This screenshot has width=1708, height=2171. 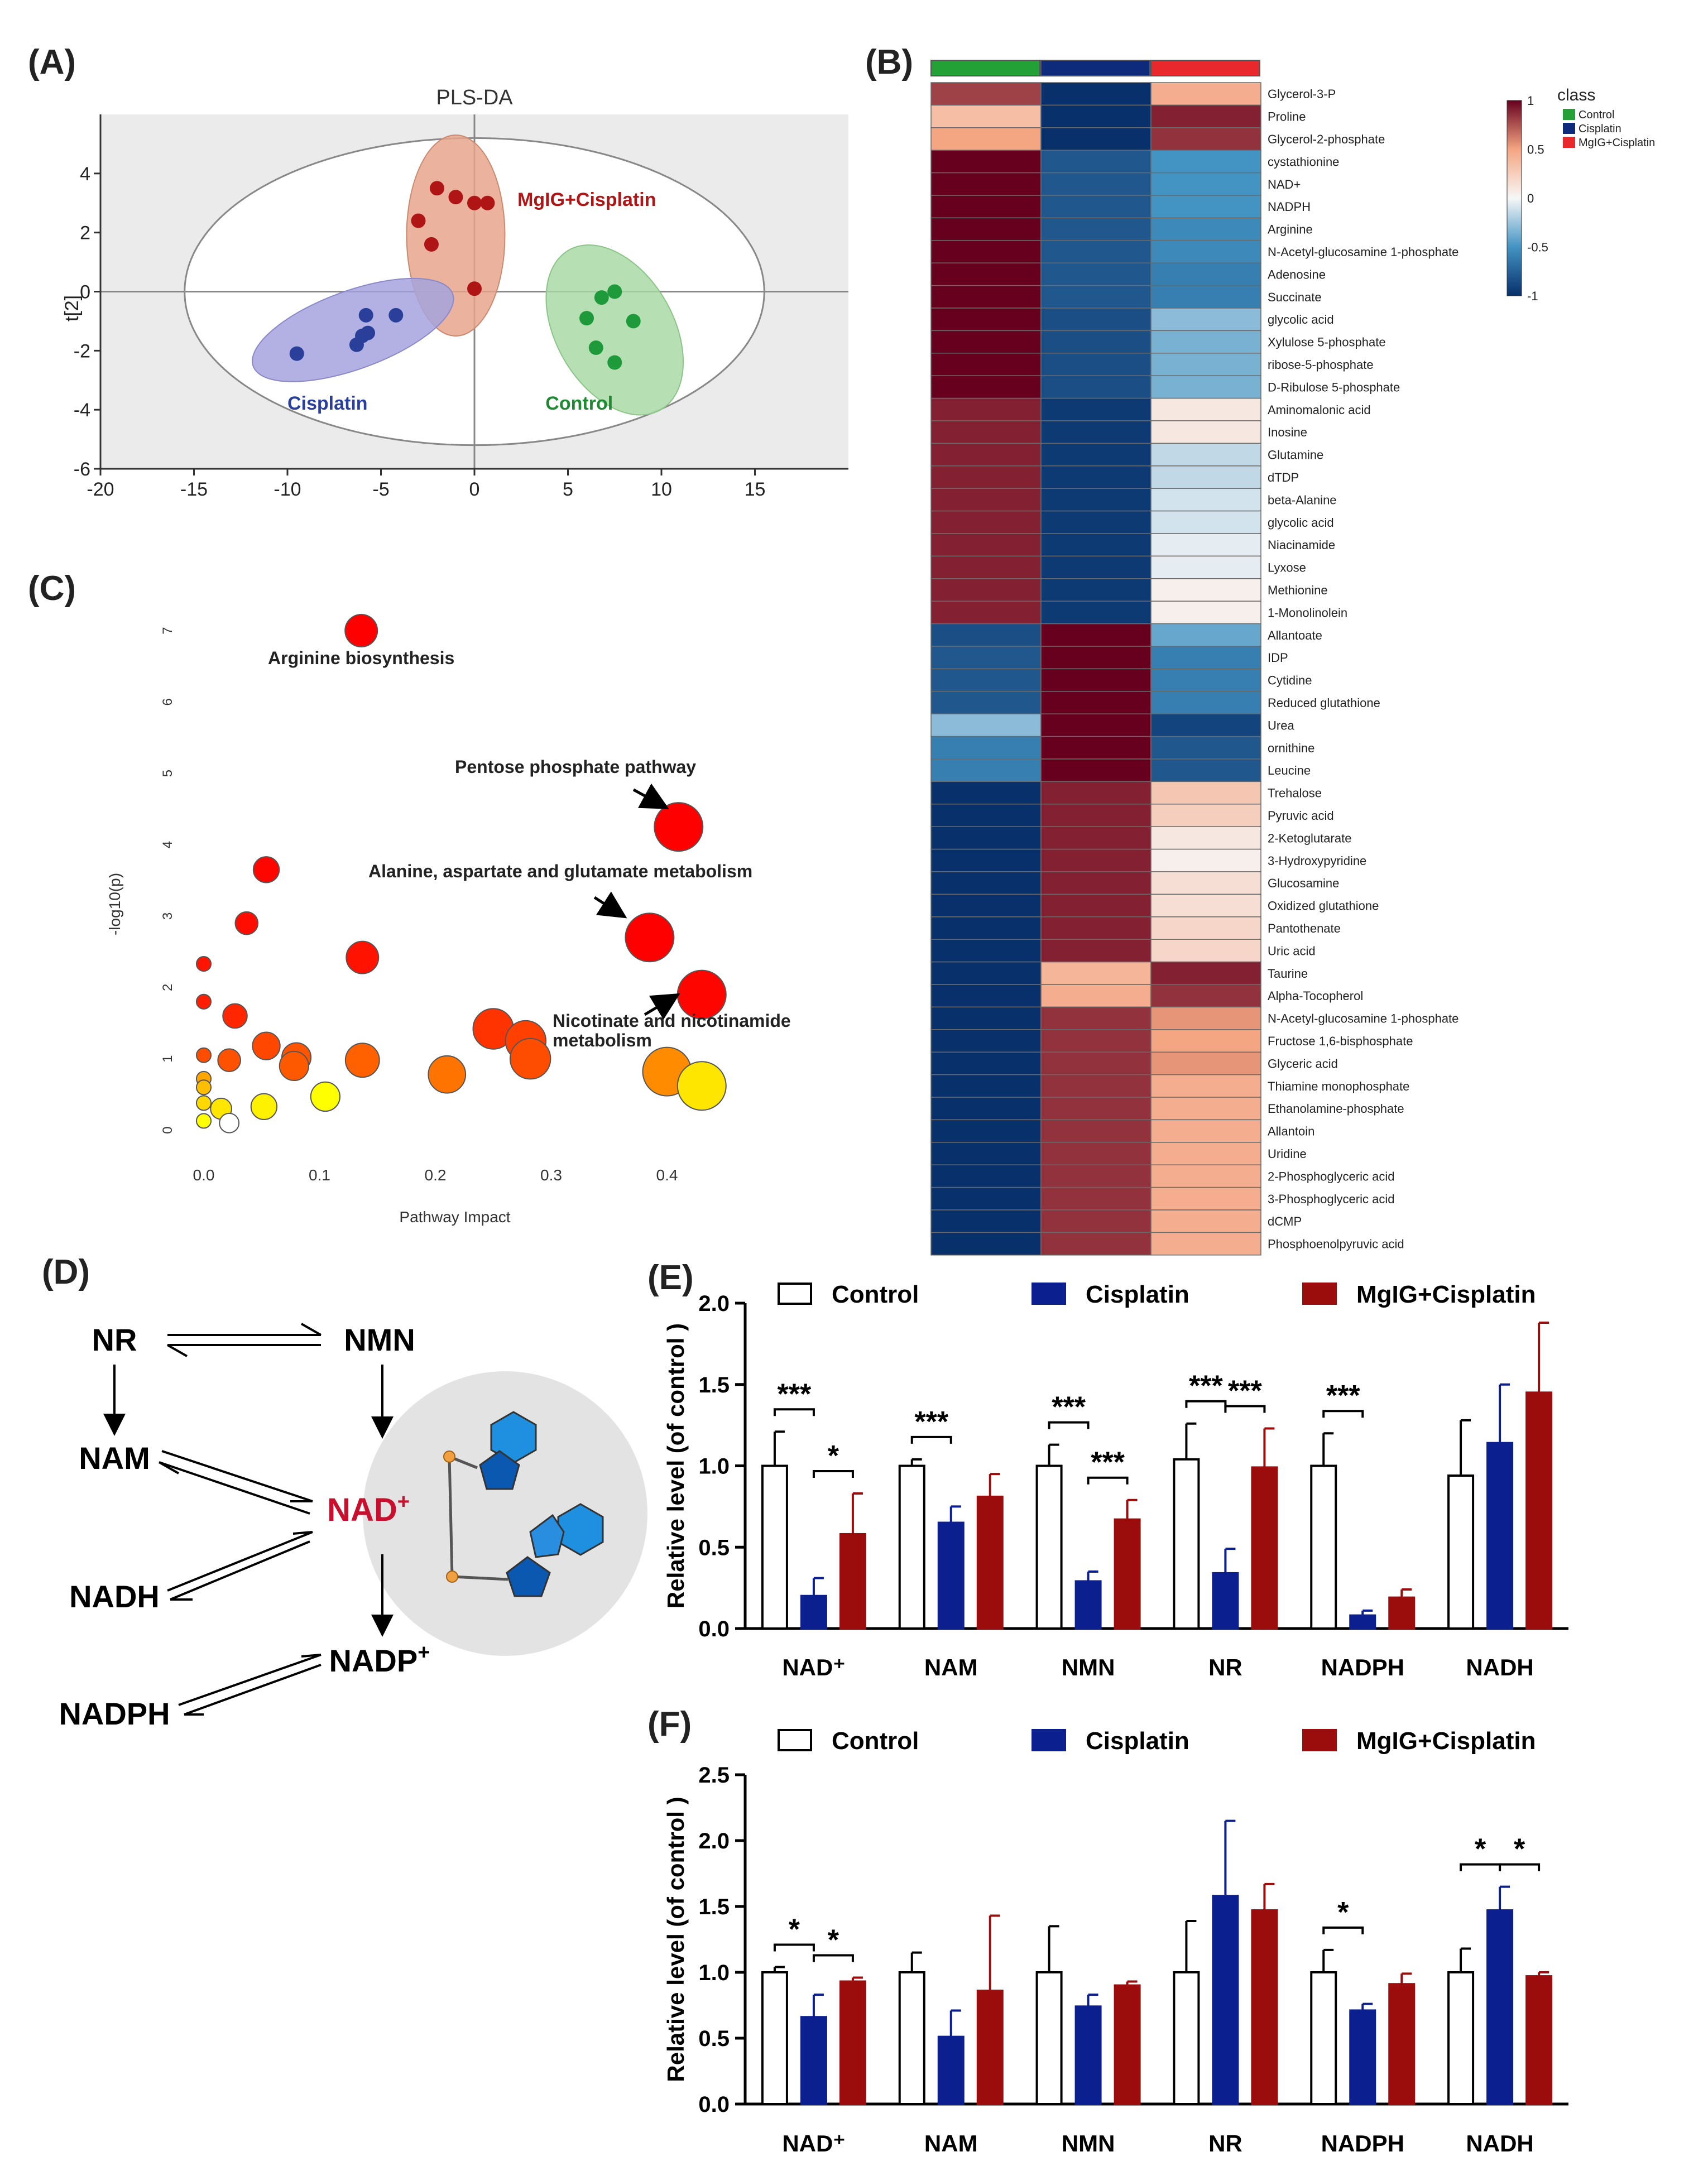 I want to click on annotation-nicotinate-2: metabolism, so click(x=602, y=1040).